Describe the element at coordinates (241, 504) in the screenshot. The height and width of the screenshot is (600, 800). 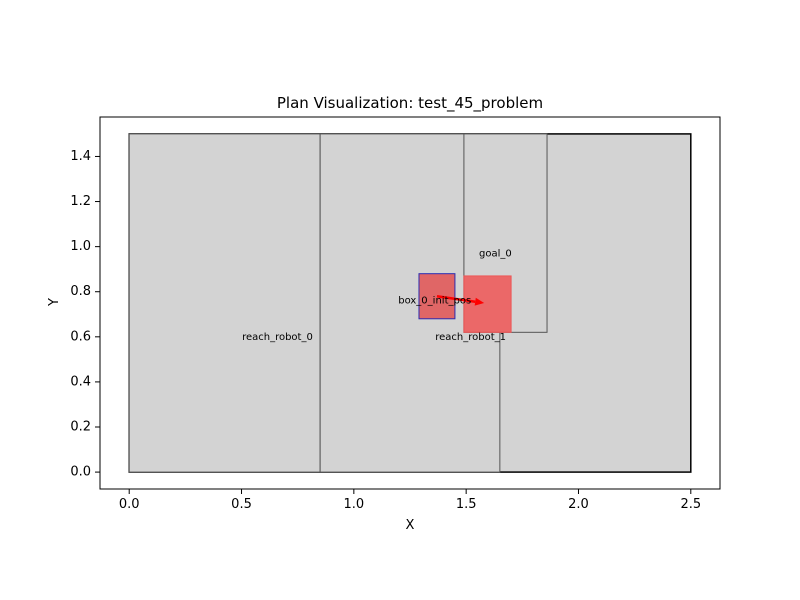
I see `x-tick-label: 0.5` at that location.